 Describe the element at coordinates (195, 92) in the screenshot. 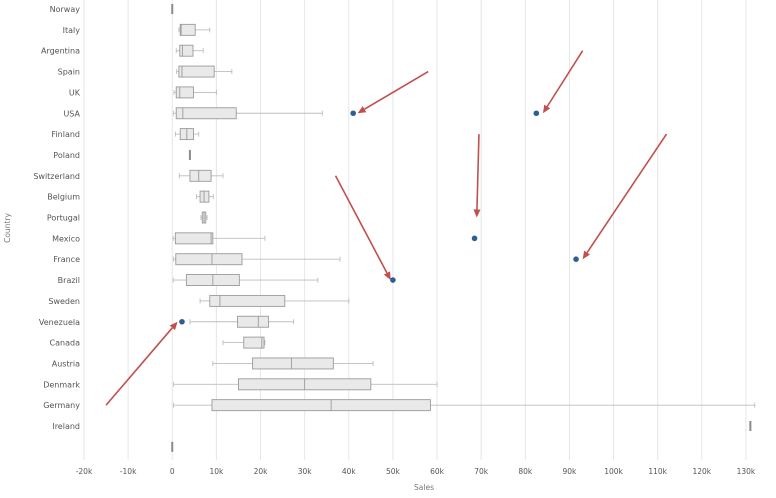

I see `box-uk` at that location.